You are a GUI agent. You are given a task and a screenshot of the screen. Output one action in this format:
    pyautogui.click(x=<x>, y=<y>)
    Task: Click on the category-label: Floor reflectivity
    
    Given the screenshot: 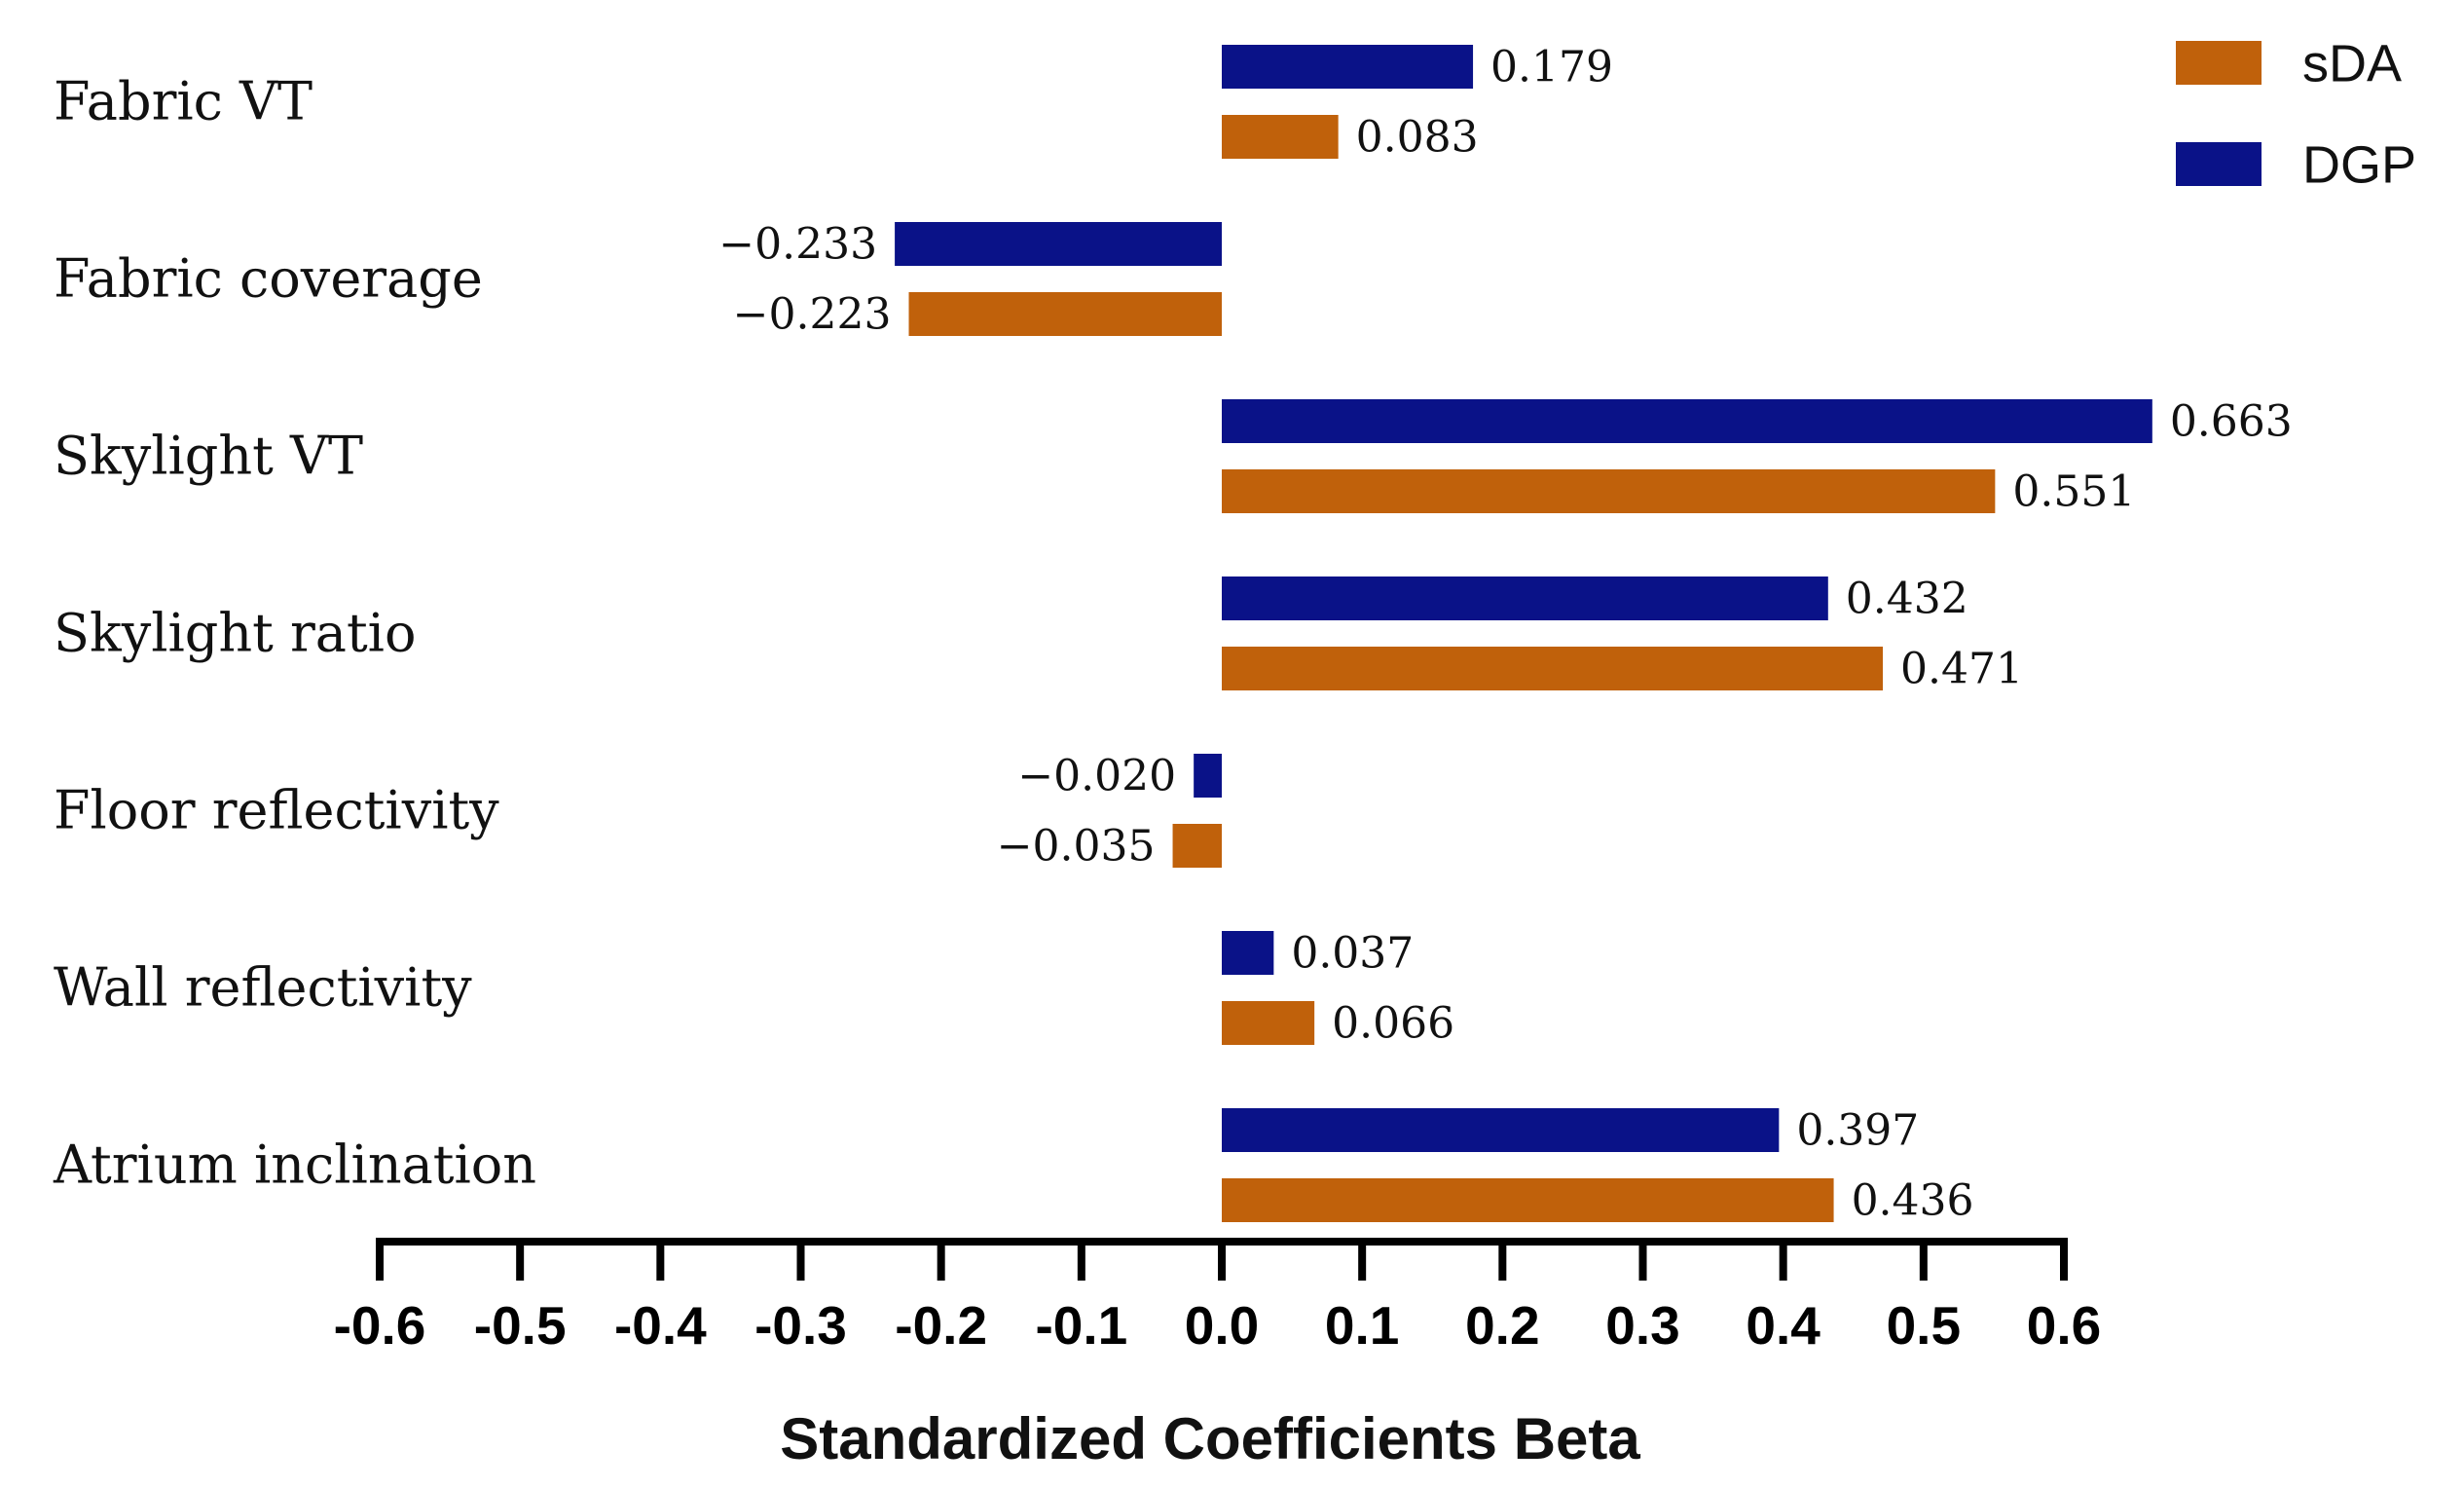 What is the action you would take?
    pyautogui.click(x=277, y=810)
    